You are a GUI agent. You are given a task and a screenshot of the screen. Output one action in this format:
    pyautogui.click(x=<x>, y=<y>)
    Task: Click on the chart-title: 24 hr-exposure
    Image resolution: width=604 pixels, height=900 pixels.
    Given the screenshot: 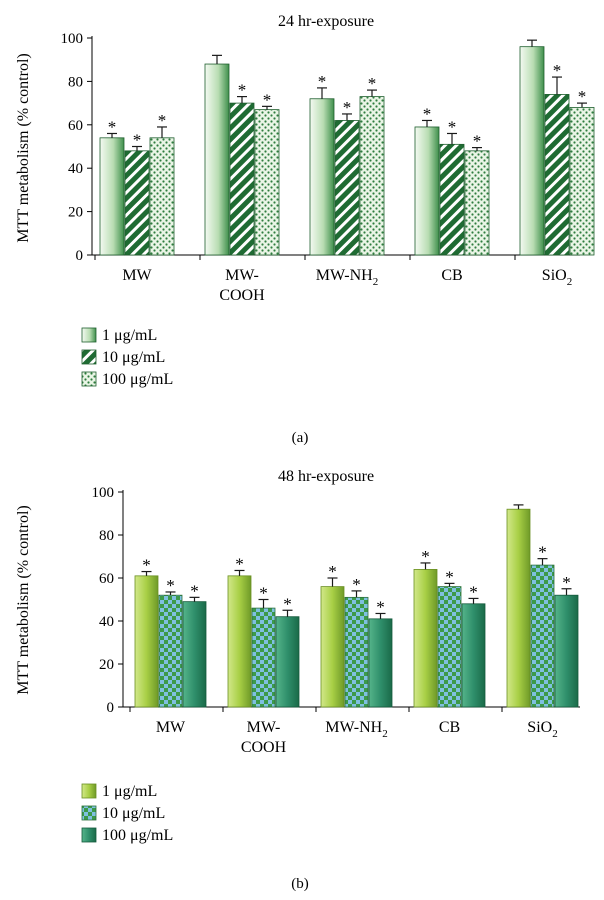 What is the action you would take?
    pyautogui.click(x=326, y=21)
    